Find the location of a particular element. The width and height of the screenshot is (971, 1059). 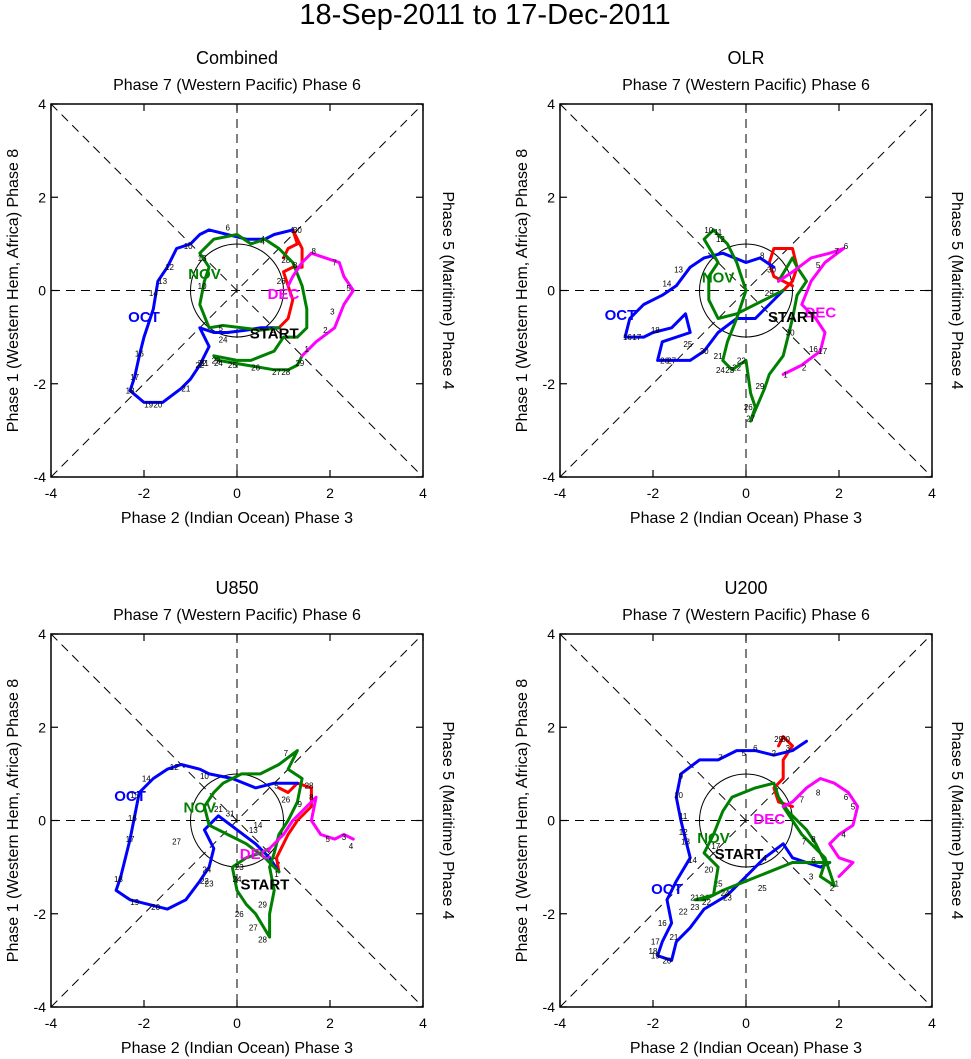

series-dec: 34 5 89 is located at coordinates (311, 822).